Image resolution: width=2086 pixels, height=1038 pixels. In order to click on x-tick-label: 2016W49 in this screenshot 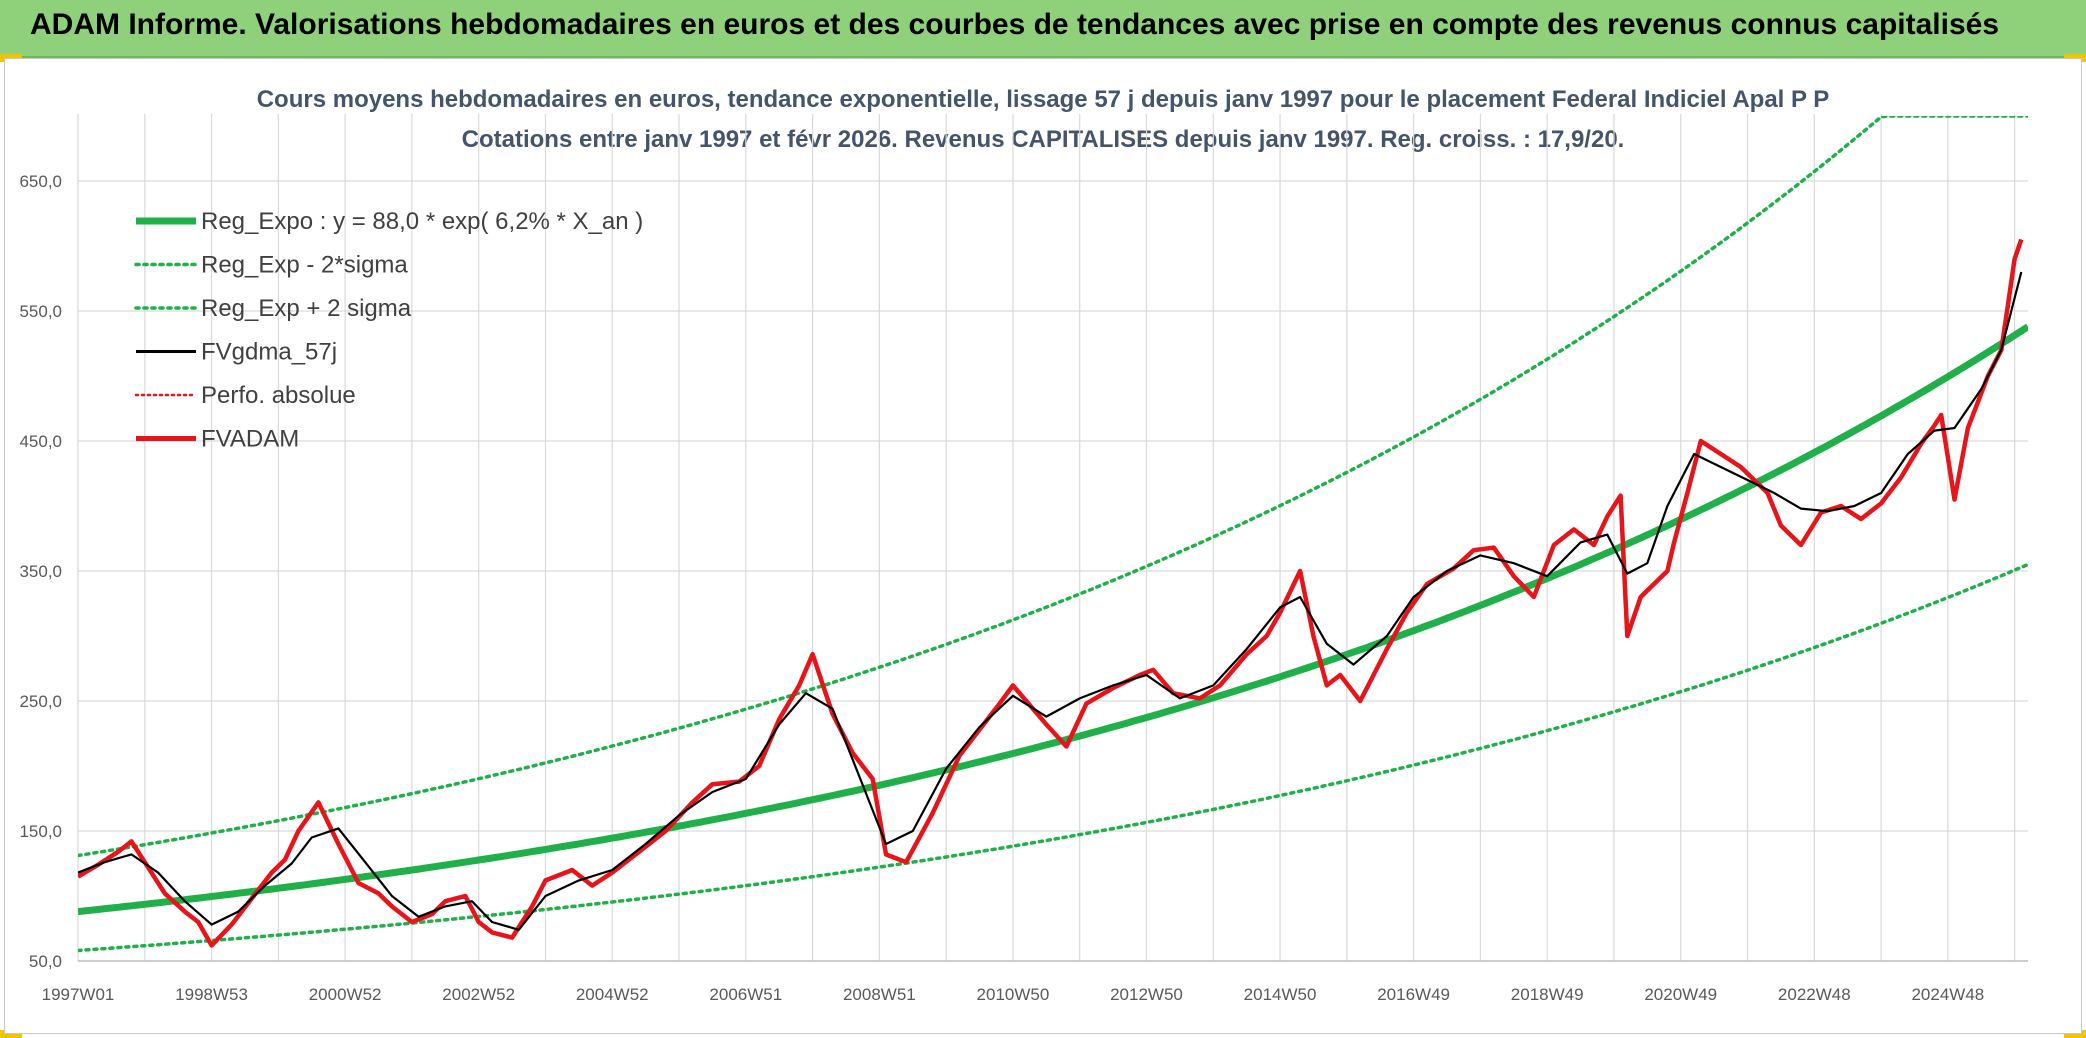, I will do `click(1413, 994)`.